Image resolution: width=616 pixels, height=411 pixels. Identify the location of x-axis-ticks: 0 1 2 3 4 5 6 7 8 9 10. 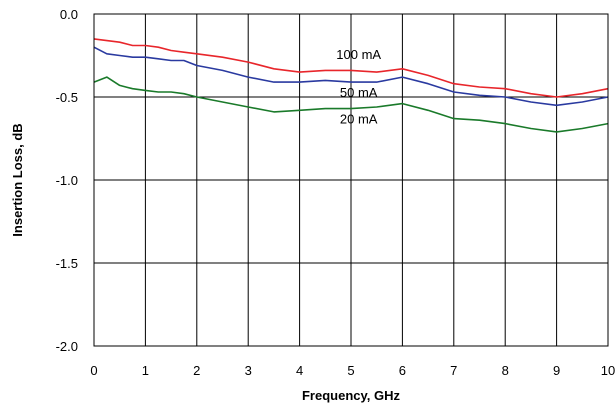
(352, 370).